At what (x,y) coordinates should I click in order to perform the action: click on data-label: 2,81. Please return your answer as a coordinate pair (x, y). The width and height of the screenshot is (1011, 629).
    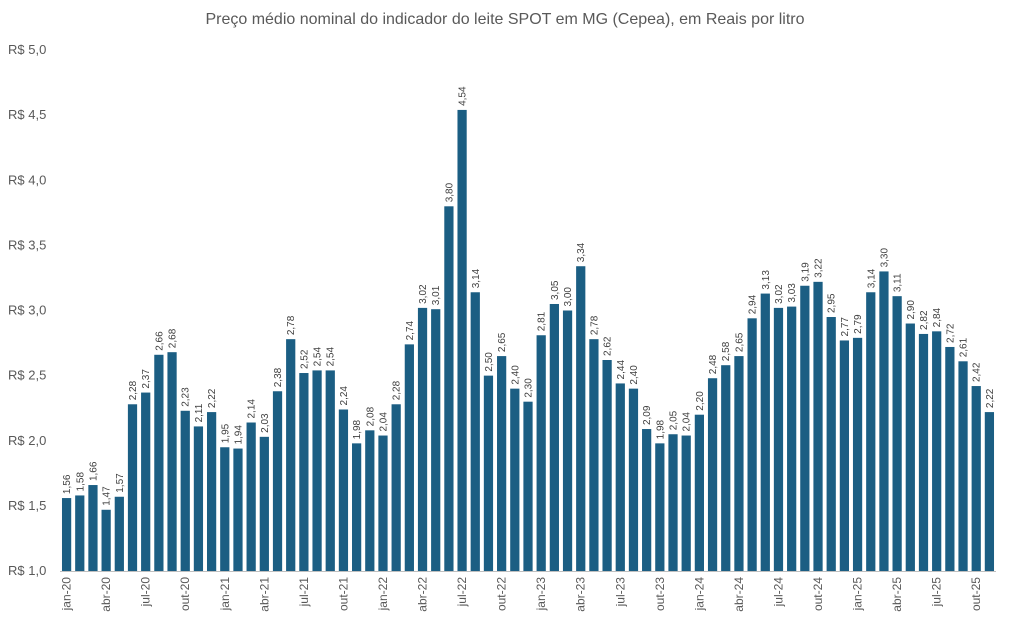
    Looking at the image, I should click on (542, 321).